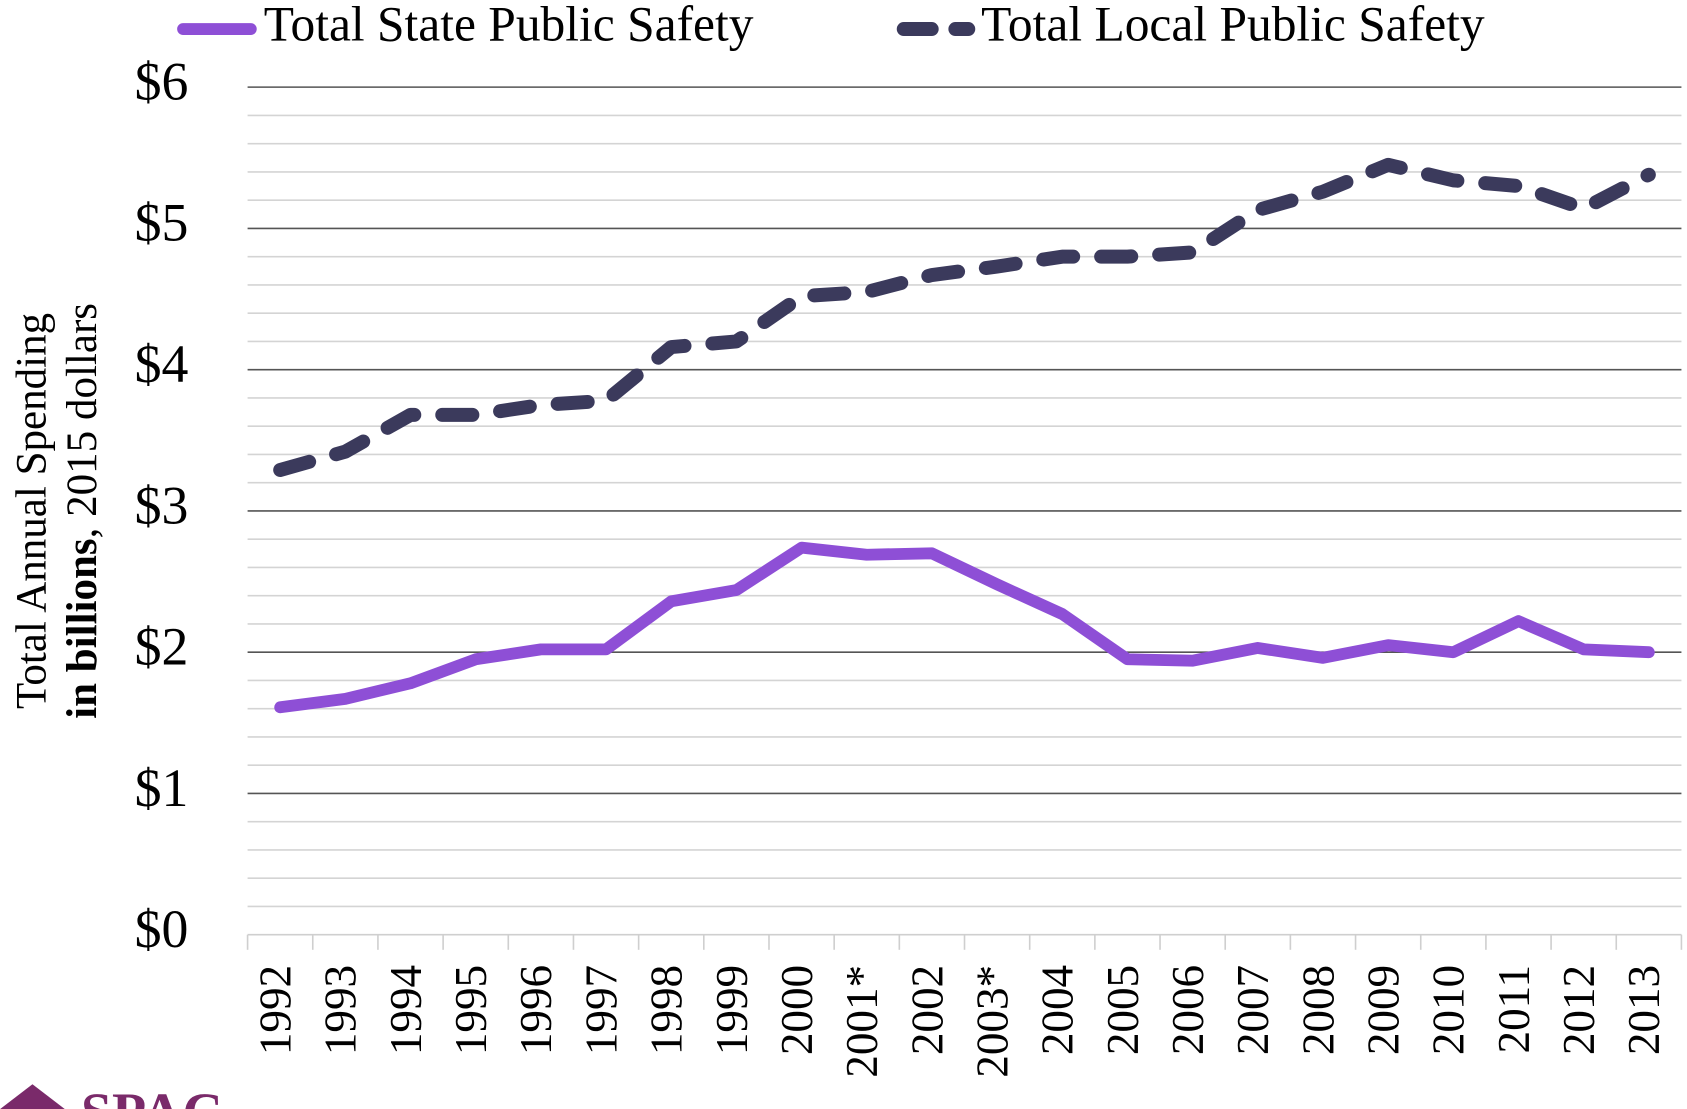 The width and height of the screenshot is (1687, 1109). I want to click on y-axis-title-bold: in billions, so click(82, 628).